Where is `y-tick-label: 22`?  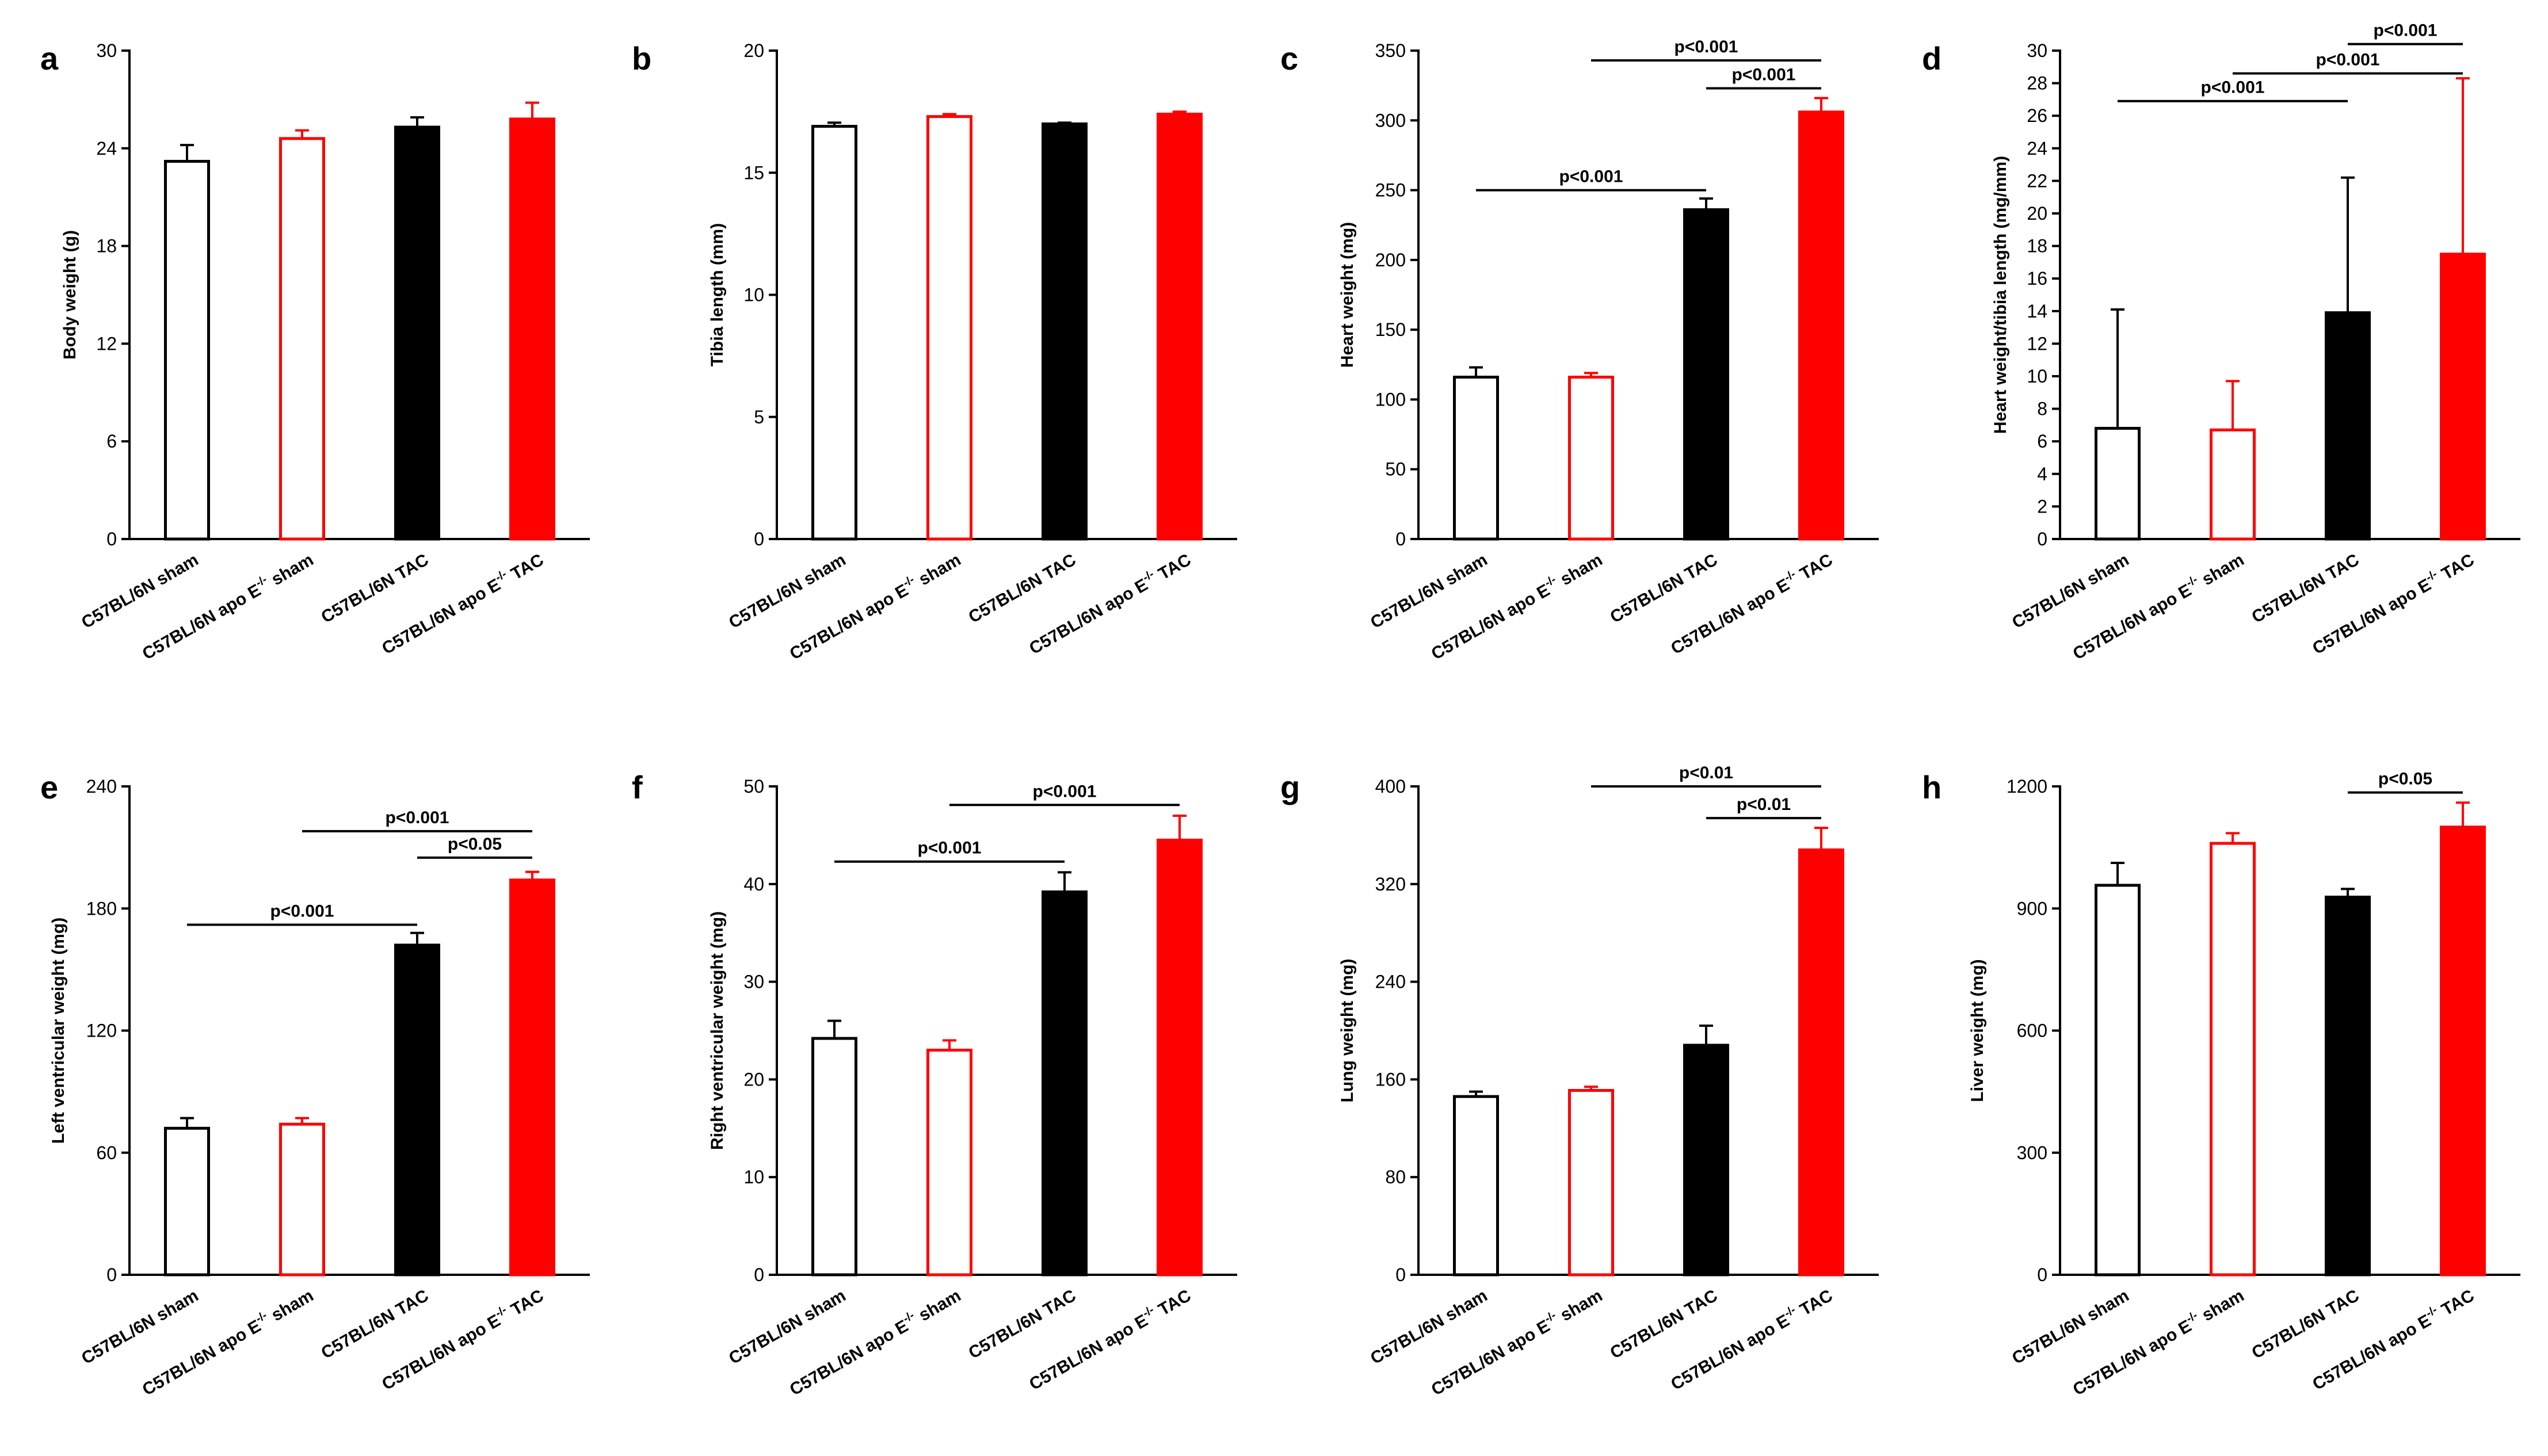
y-tick-label: 22 is located at coordinates (2037, 181).